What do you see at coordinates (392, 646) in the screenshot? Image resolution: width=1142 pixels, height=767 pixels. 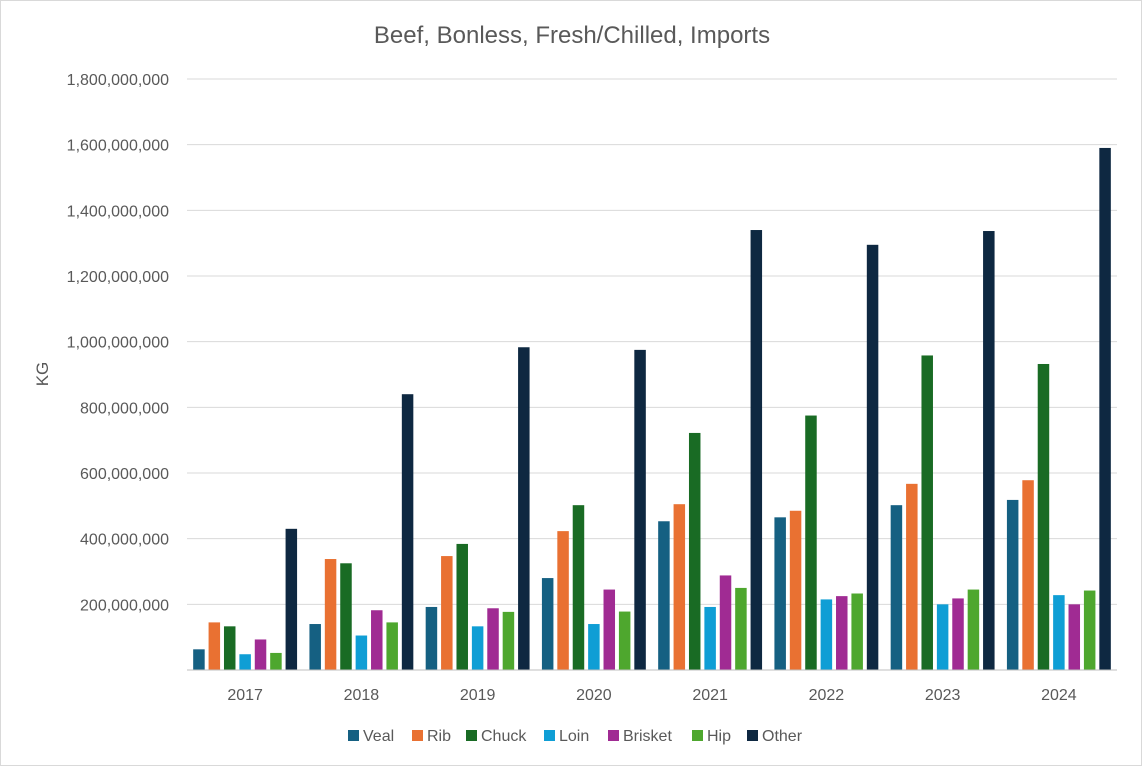 I see `bar-hip-2018` at bounding box center [392, 646].